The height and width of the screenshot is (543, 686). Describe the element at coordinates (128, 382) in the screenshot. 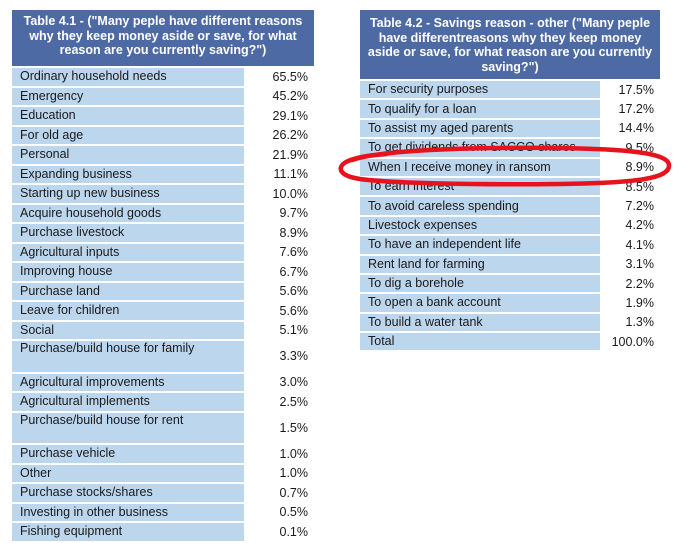

I see `table-4-1-row-label: Agricultural improvements` at that location.